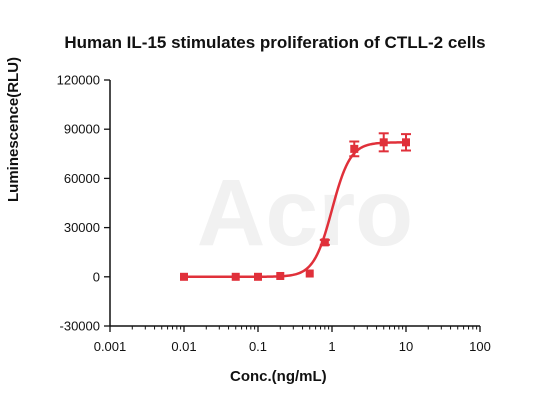 This screenshot has height=400, width=550. Describe the element at coordinates (331, 346) in the screenshot. I see `x-tick-label: 1` at that location.